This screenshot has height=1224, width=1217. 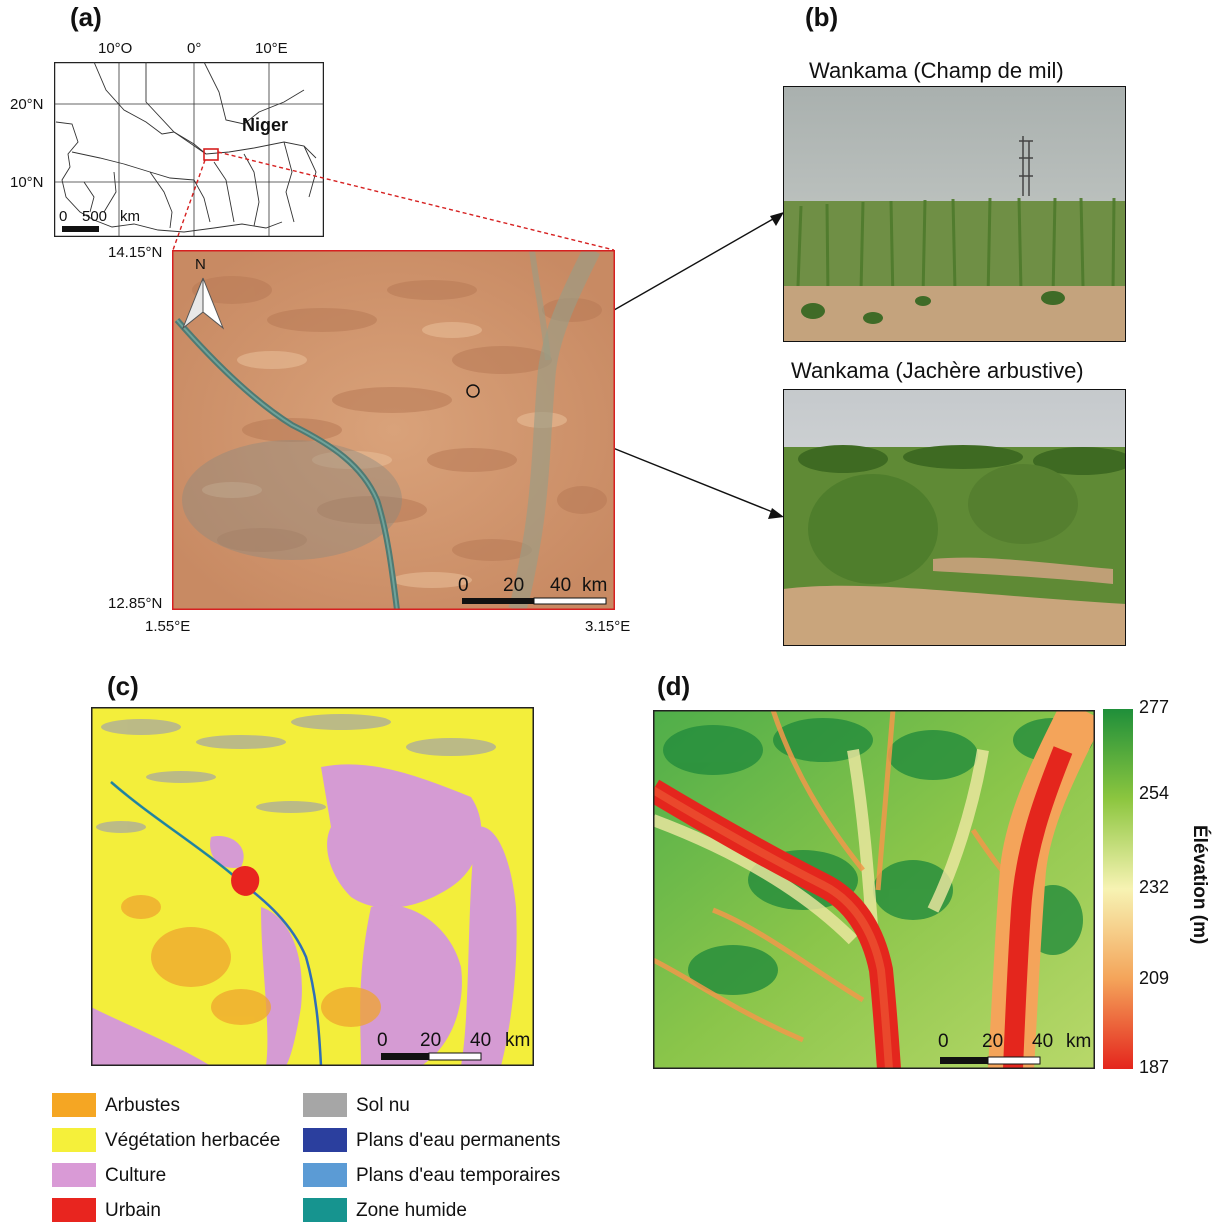 What do you see at coordinates (1043, 1041) in the screenshot?
I see `elev-scale-40: 40` at bounding box center [1043, 1041].